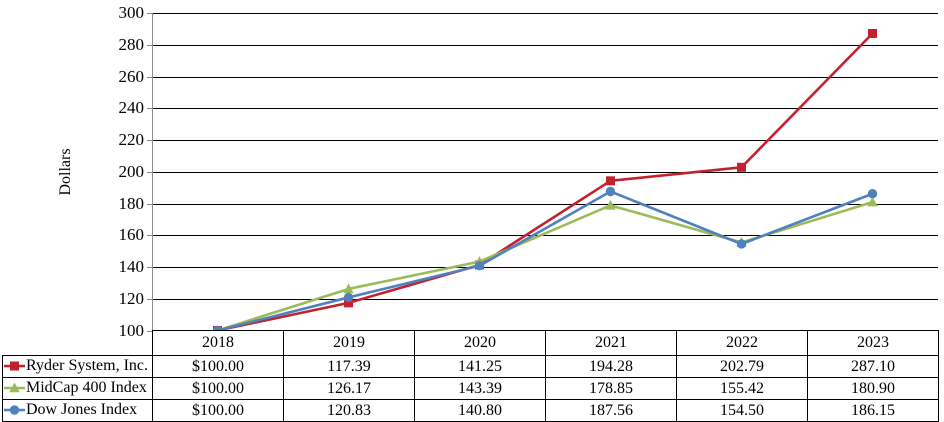  Describe the element at coordinates (873, 343) in the screenshot. I see `year-column-header: 2023` at that location.